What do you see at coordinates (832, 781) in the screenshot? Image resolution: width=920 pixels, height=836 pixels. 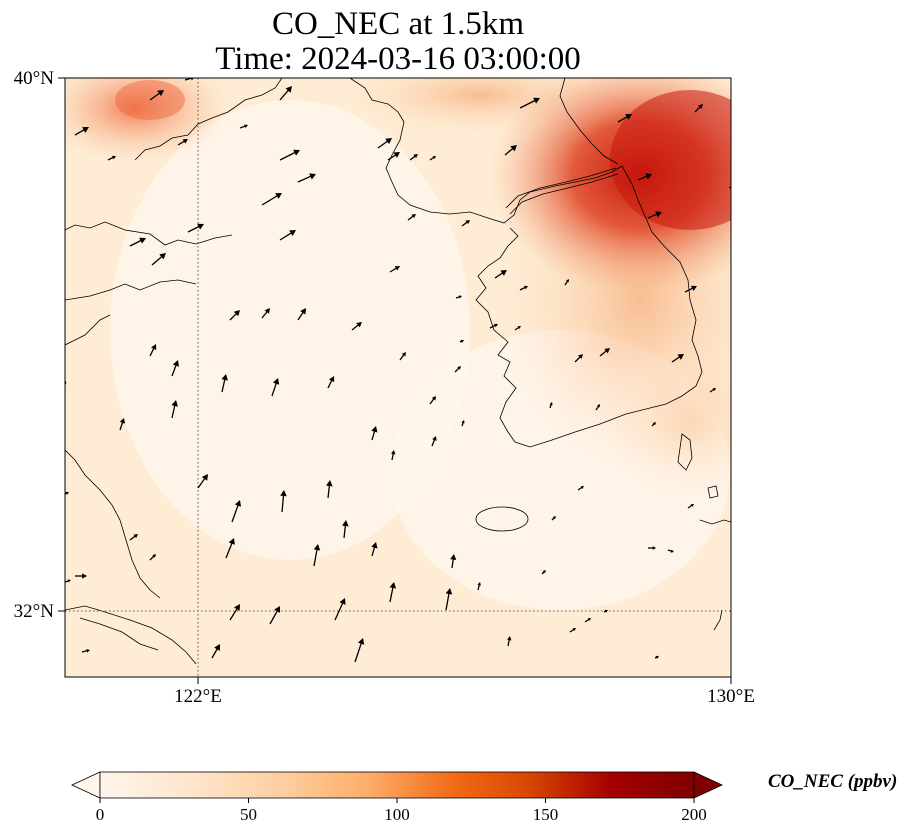 I see `colorbar-title: CO_NEC (ppbv)` at bounding box center [832, 781].